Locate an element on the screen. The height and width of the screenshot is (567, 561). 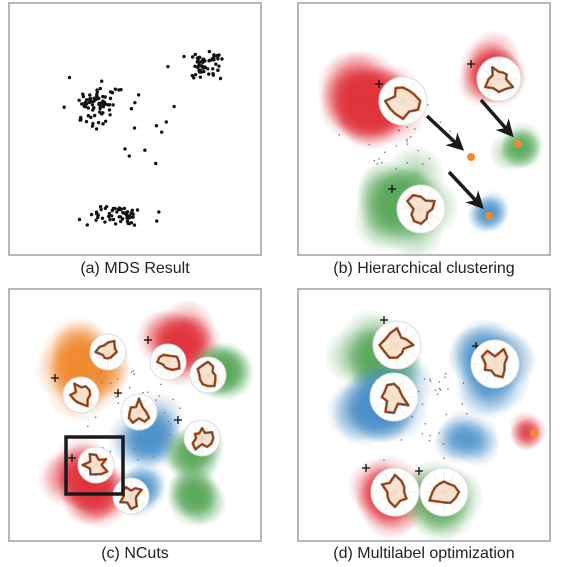
outlier-point is located at coordinates (518, 144).